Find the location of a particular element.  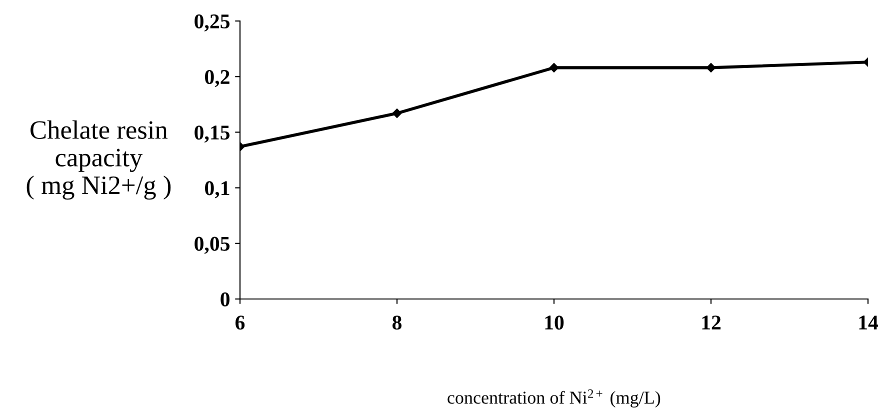

y-tick-label: 0,05 is located at coordinates (212, 245).